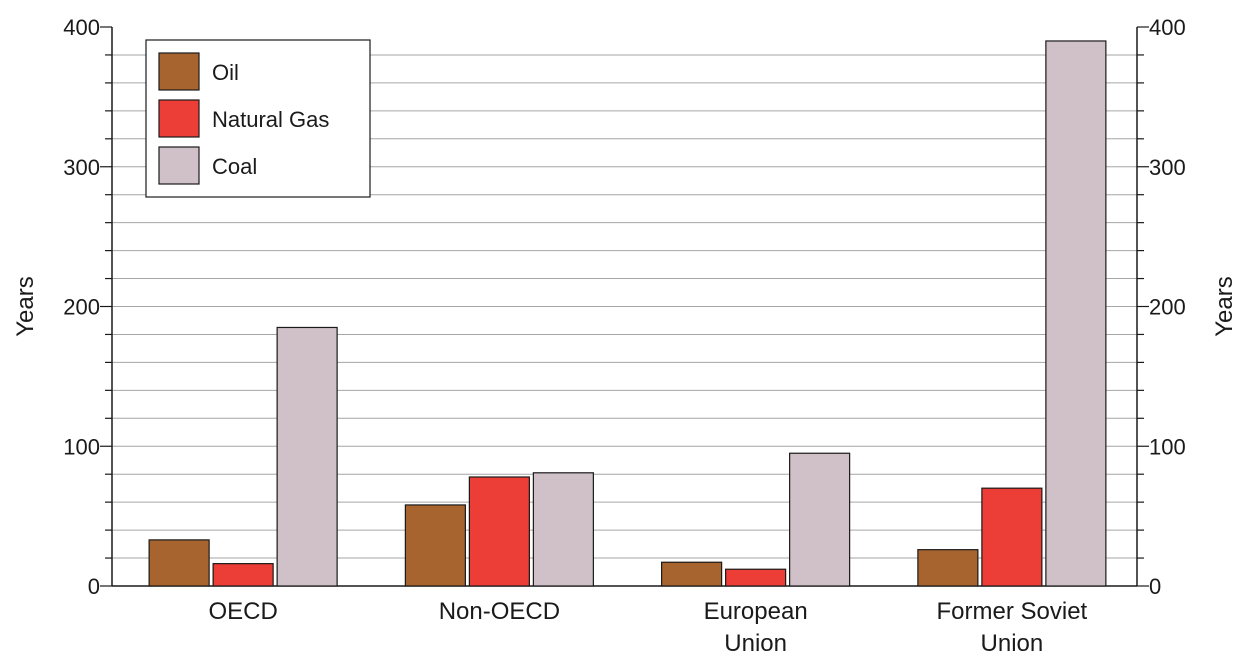  Describe the element at coordinates (81, 167) in the screenshot. I see `y-tick-label-left: 300` at that location.